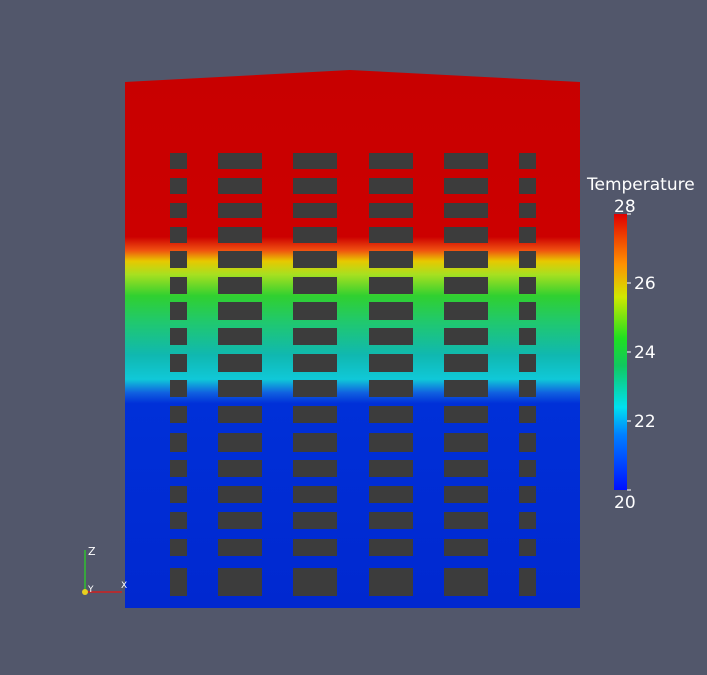 This screenshot has height=675, width=707. Describe the element at coordinates (625, 503) in the screenshot. I see `colorbar-tick-label: 20` at that location.